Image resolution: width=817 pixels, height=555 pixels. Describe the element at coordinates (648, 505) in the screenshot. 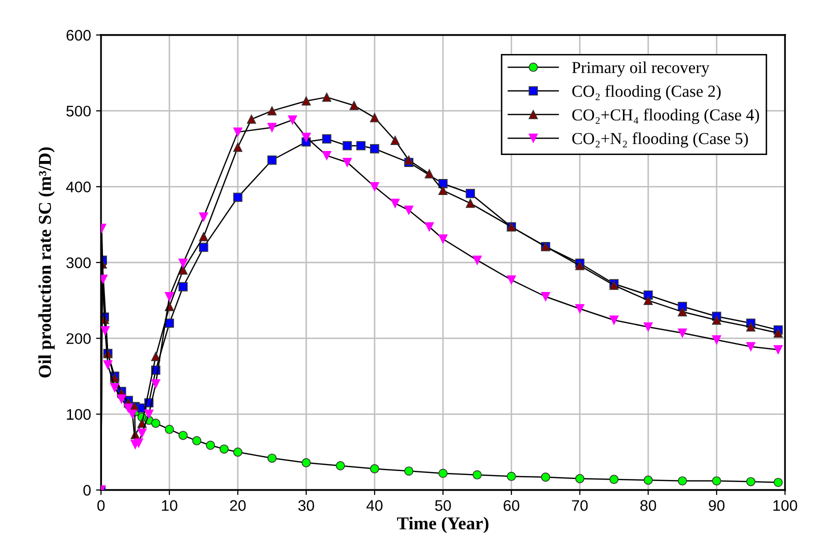

I see `x-tick-label: 80` at that location.